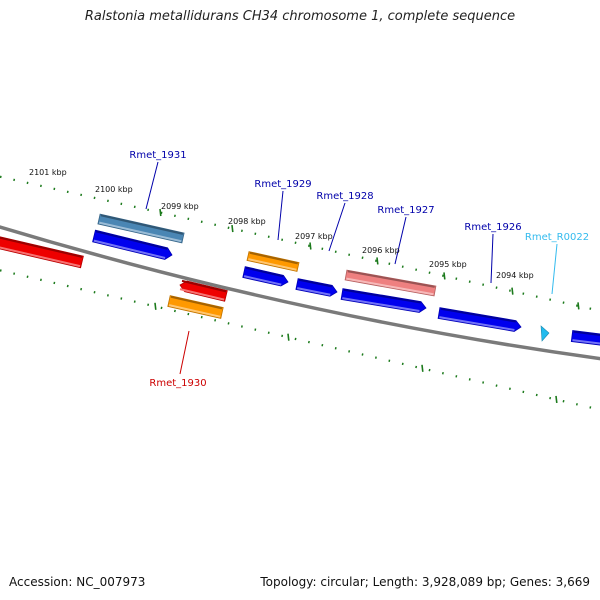 The width and height of the screenshot is (600, 600). Describe the element at coordinates (282, 184) in the screenshot. I see `gene-label-rmet-1929: Rmet_1929` at that location.